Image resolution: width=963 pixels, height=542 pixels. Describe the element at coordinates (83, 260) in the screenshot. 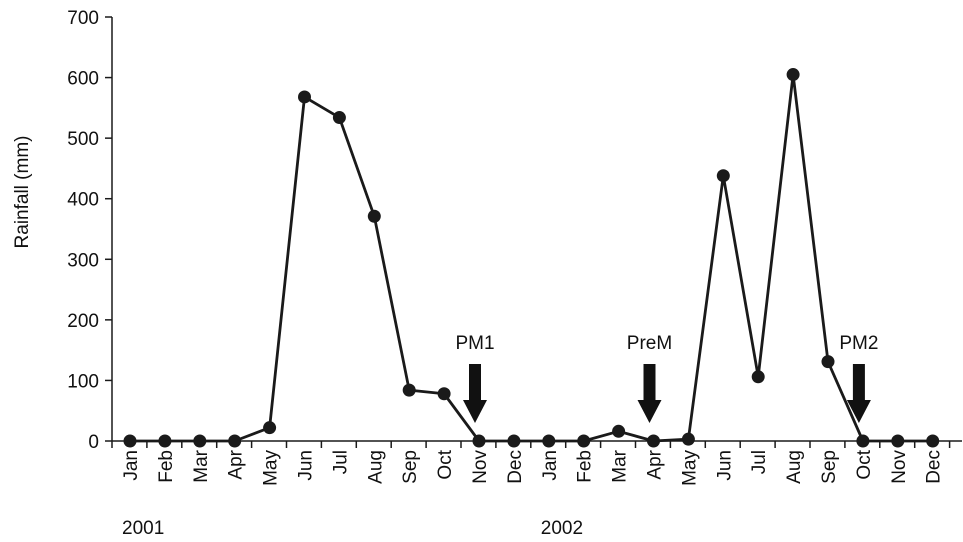

I see `y-tick-label: 300` at that location.